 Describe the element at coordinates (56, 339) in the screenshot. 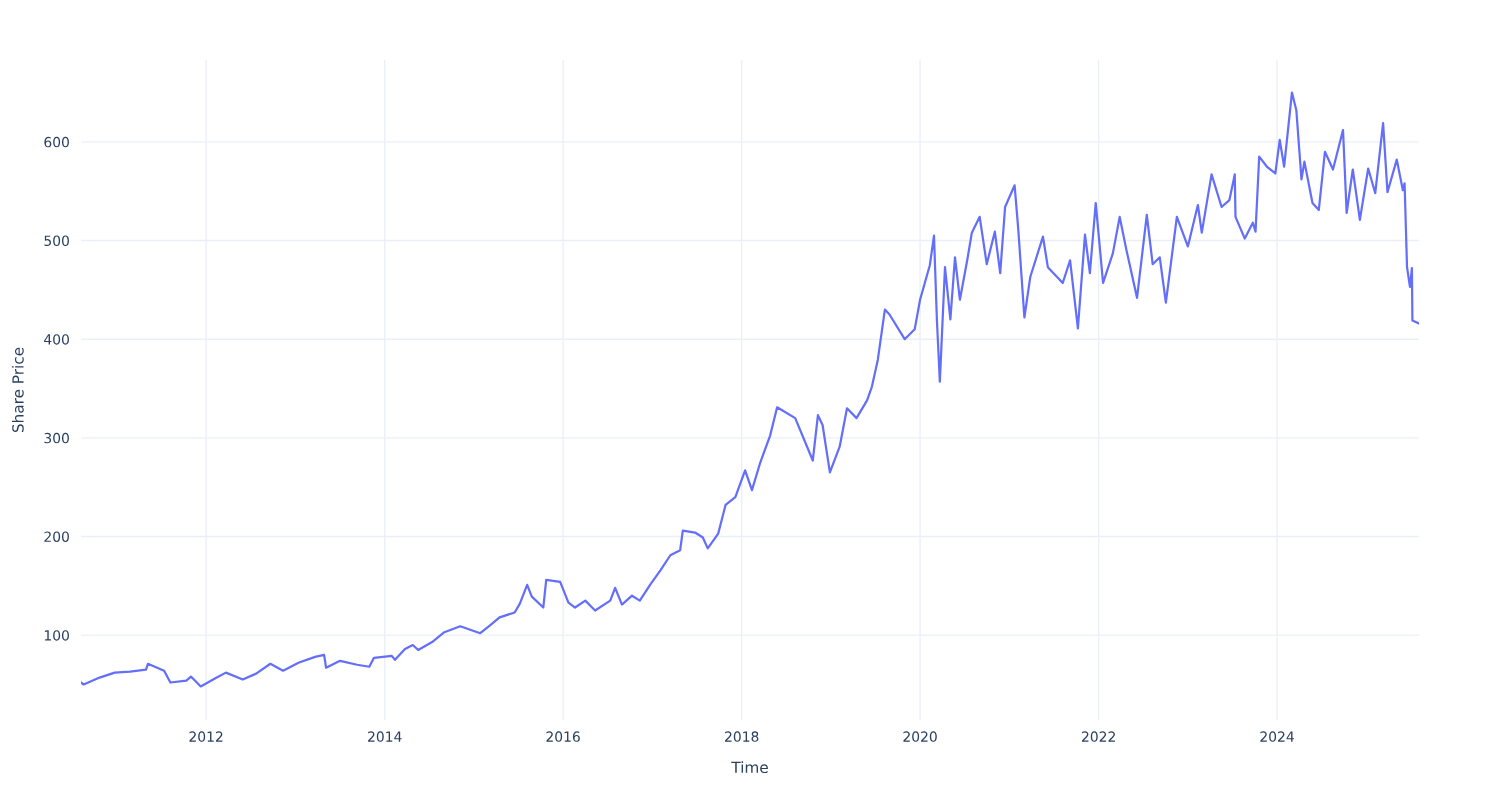

I see `y-tick-label: 400` at that location.